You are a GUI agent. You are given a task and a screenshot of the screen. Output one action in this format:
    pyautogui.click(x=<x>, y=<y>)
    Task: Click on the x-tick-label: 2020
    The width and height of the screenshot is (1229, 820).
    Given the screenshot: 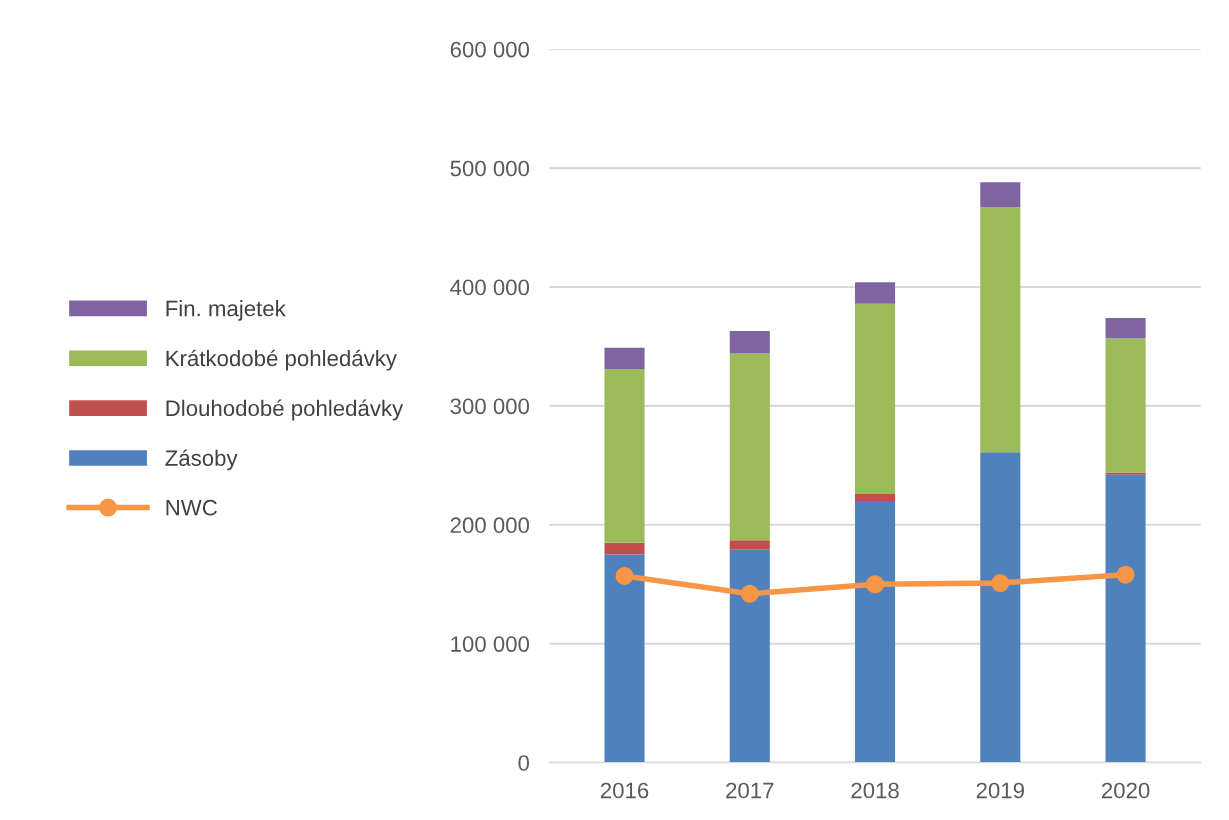 What is the action you would take?
    pyautogui.click(x=1125, y=790)
    